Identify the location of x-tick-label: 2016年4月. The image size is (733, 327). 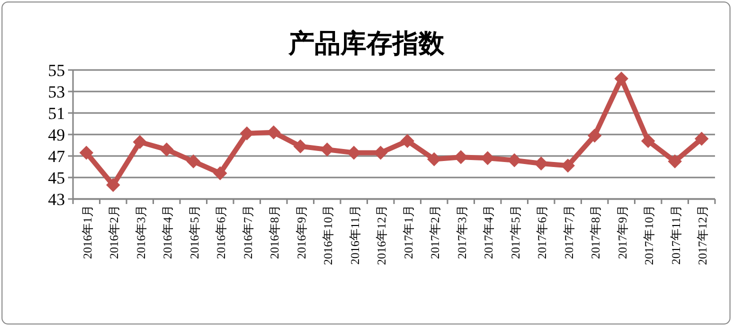
(167, 232).